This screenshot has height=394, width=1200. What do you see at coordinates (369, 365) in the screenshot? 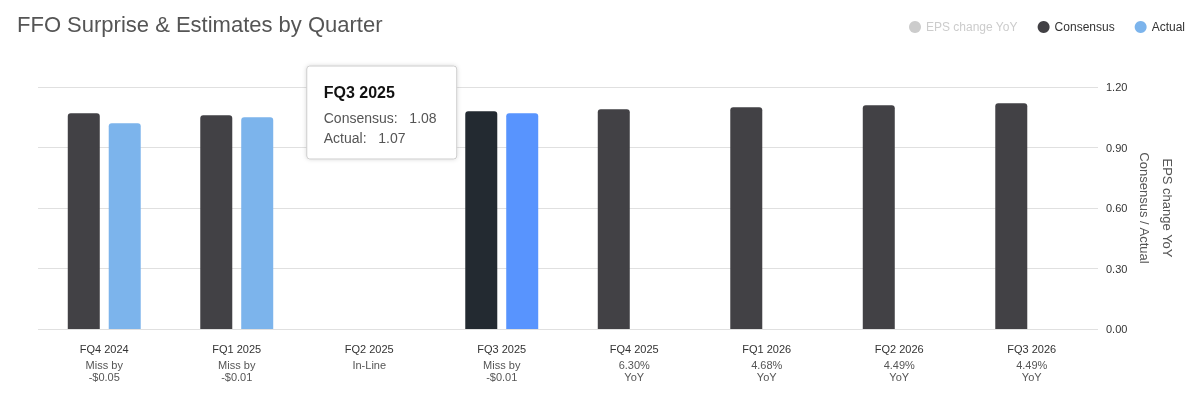
I see `text: In-Line` at bounding box center [369, 365].